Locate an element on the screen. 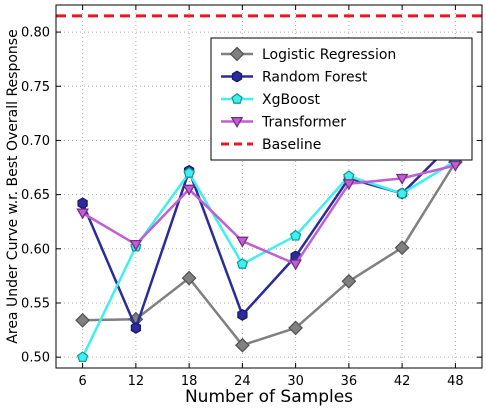 This screenshot has height=408, width=486. legend-label: XgBoost is located at coordinates (291, 100).